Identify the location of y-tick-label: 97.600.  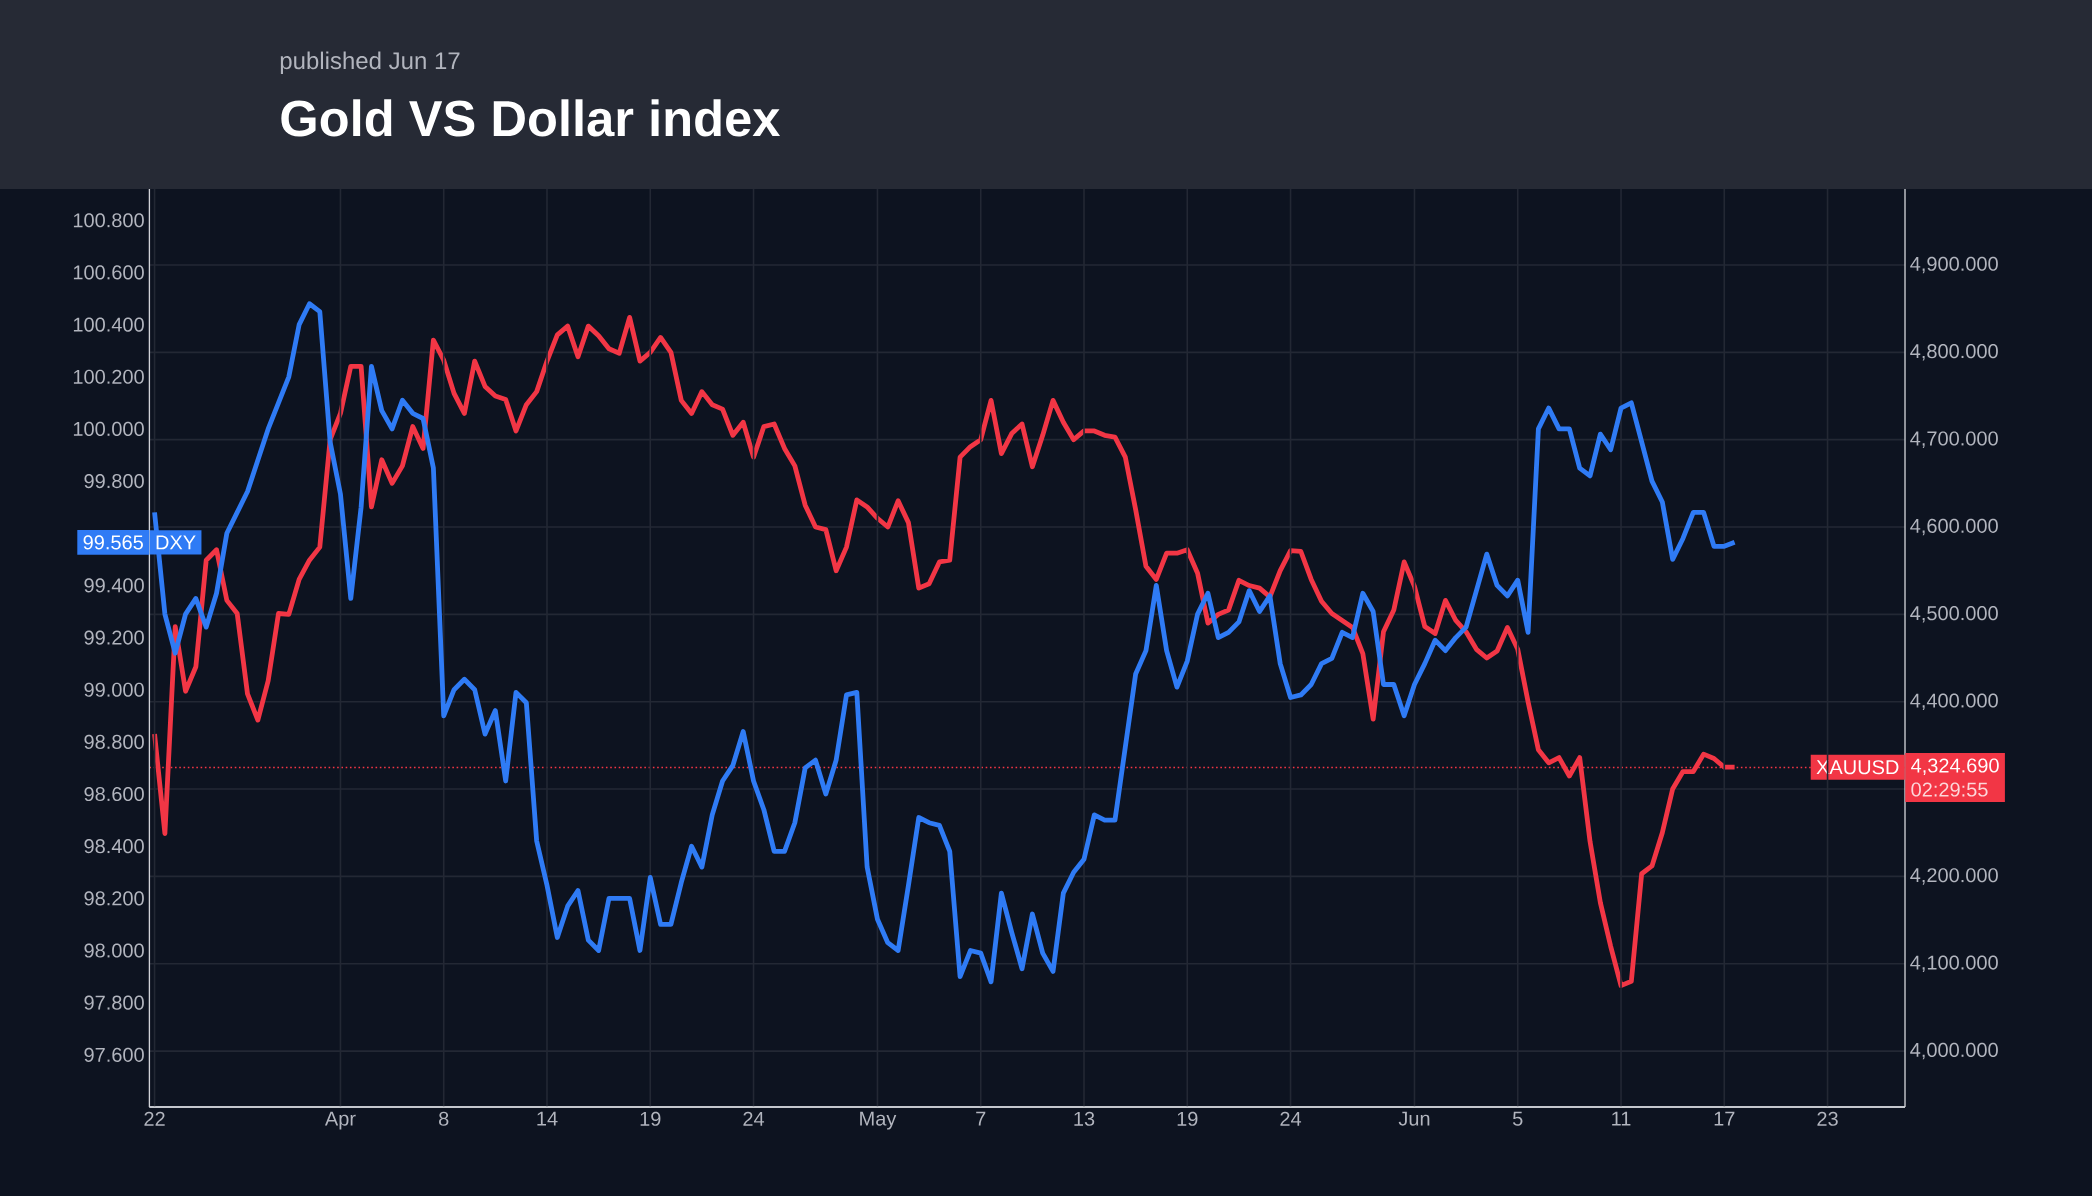
(114, 1054).